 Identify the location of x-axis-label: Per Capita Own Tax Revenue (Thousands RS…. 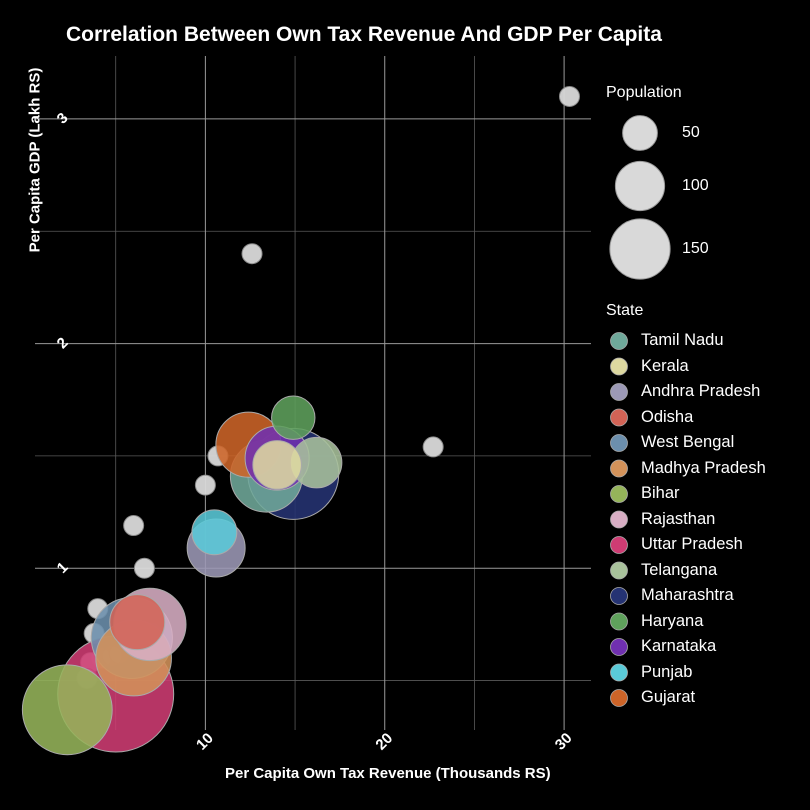
(388, 773).